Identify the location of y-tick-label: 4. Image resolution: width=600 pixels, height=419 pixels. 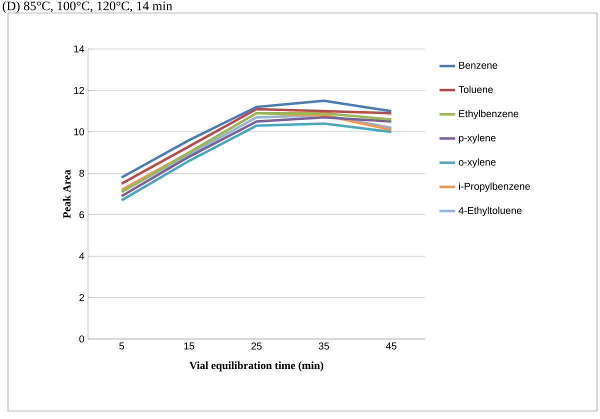
(81, 256).